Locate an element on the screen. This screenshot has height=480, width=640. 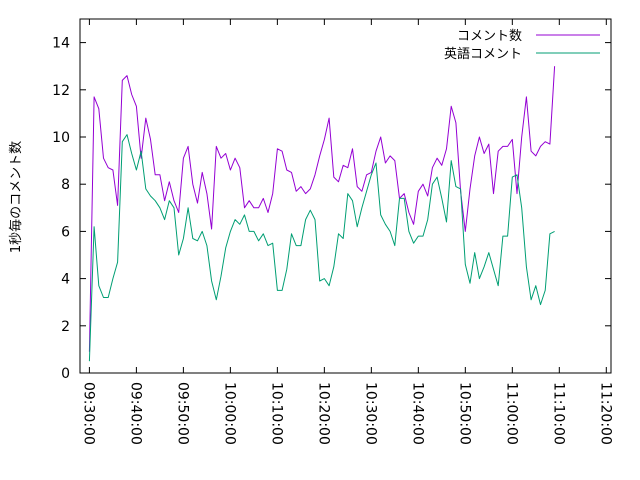
y-tick-label: 10 is located at coordinates (61, 138).